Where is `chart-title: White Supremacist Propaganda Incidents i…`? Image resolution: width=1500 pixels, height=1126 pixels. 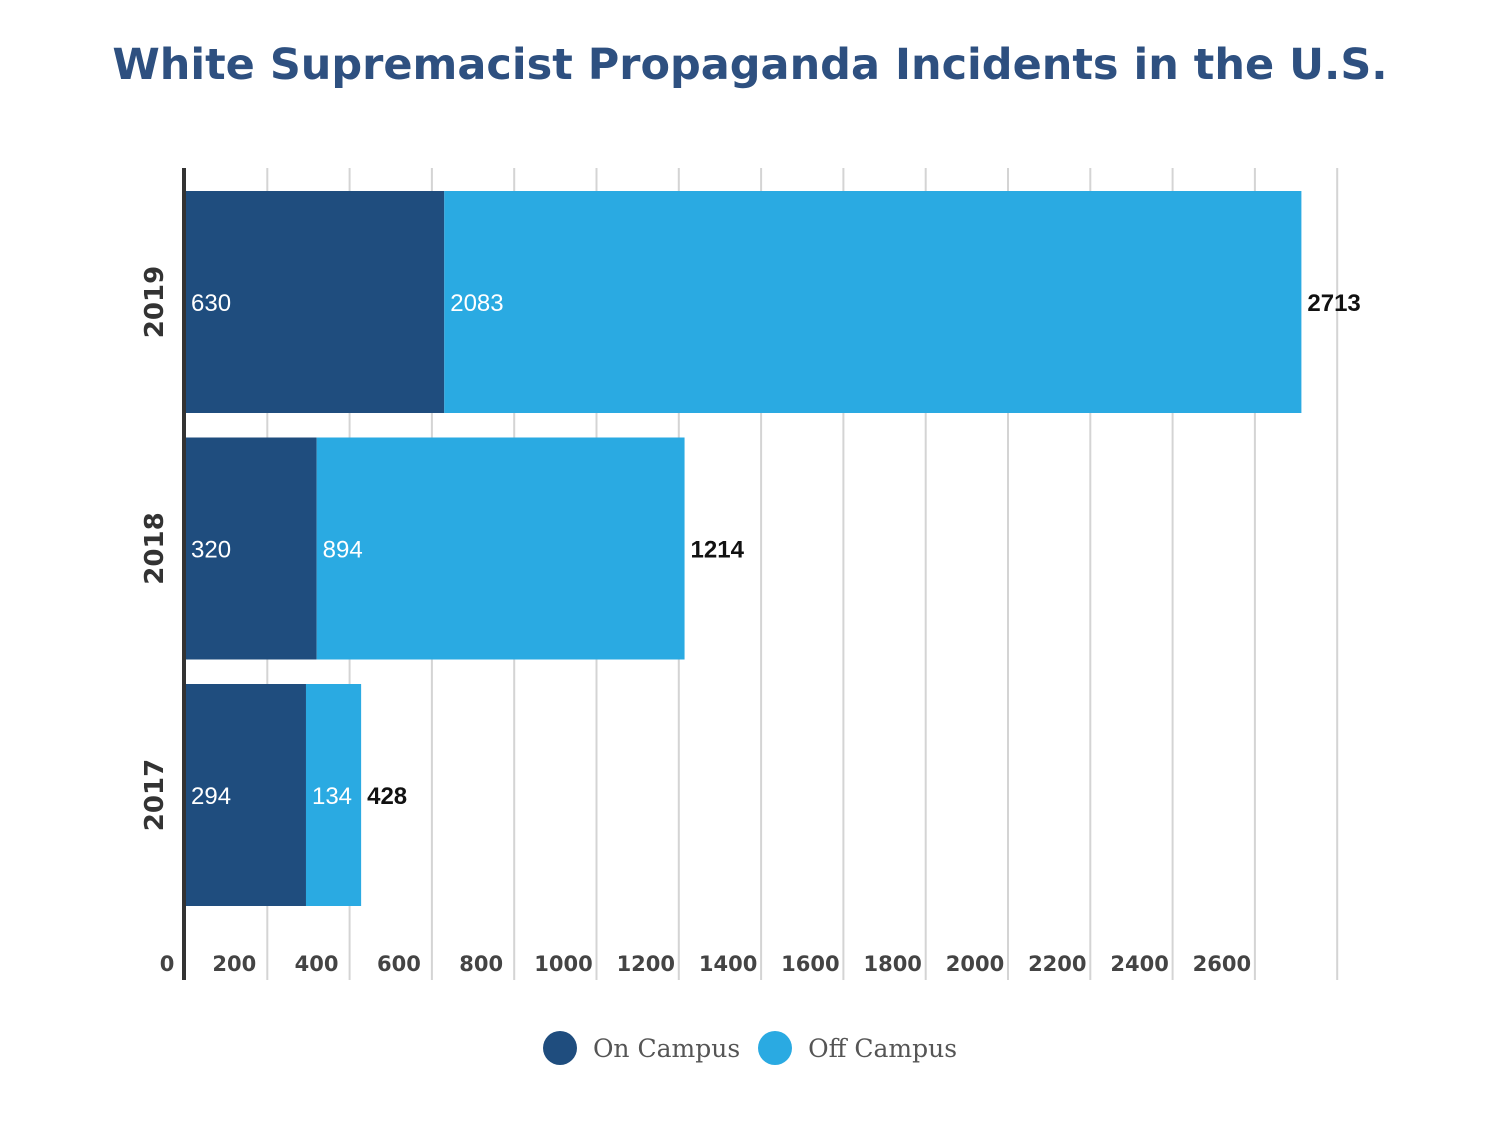 chart-title: White Supremacist Propaganda Incidents i… is located at coordinates (750, 65).